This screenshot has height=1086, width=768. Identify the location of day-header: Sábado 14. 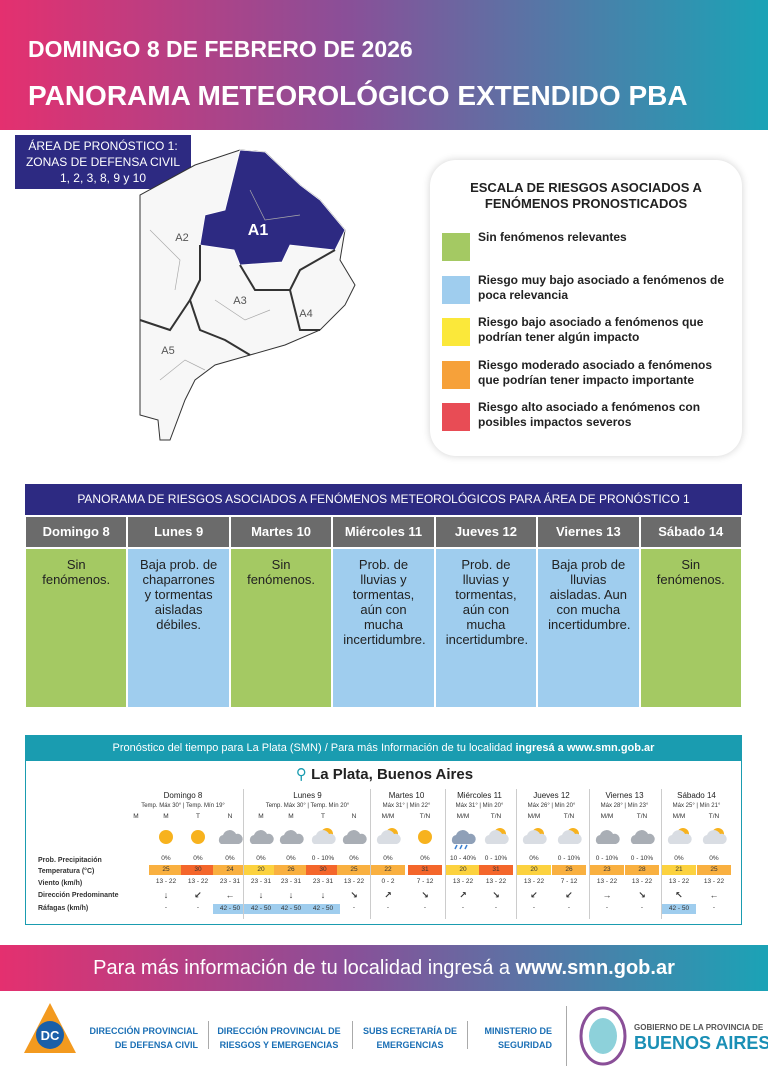
(690, 532).